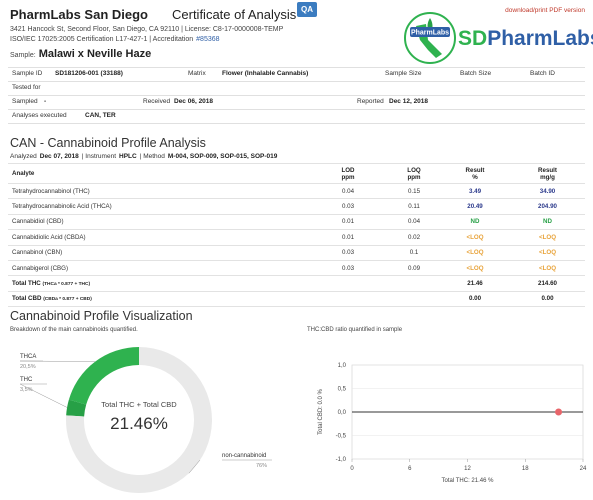  I want to click on reported-label: Reported, so click(370, 101).